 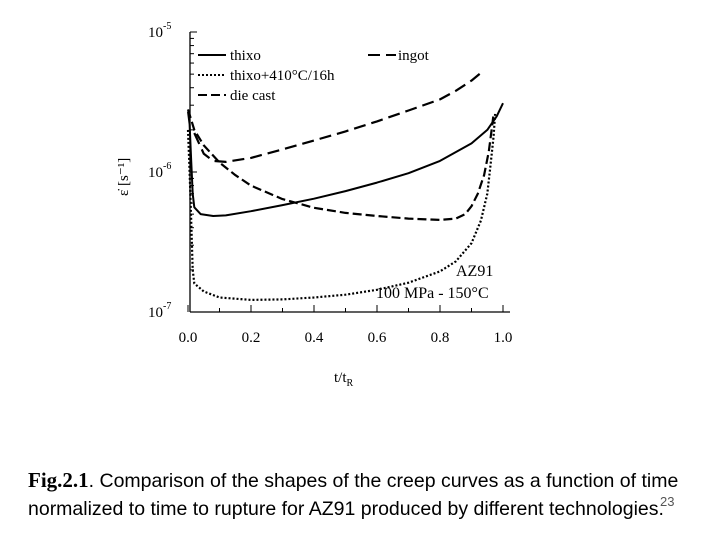 What do you see at coordinates (414, 56) in the screenshot?
I see `legend-entry-3: ingot` at bounding box center [414, 56].